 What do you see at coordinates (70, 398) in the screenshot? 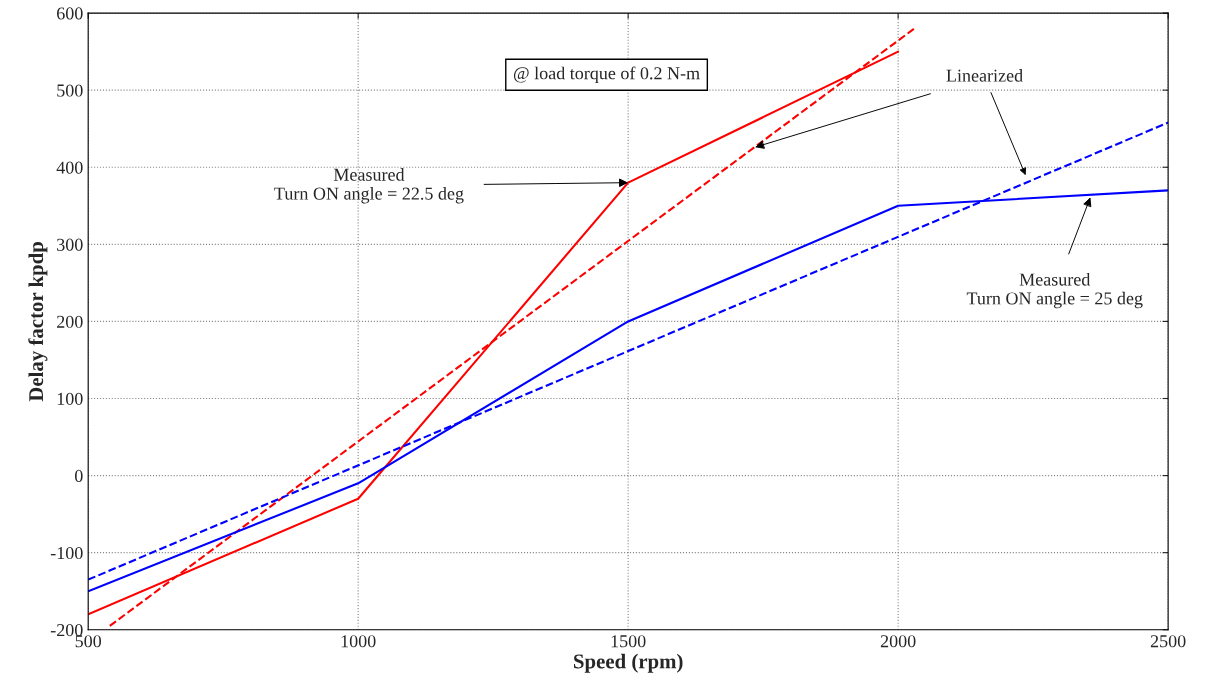
I see `y-tick-label: 100` at bounding box center [70, 398].